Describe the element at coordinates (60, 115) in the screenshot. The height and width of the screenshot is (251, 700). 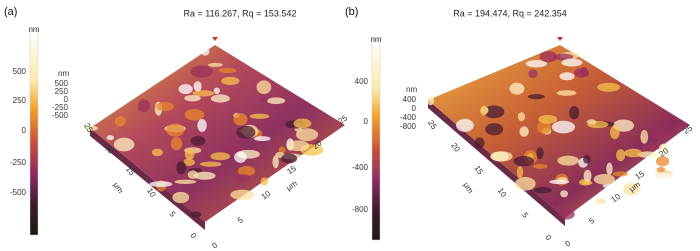
I see `z-tick-label: -500` at that location.